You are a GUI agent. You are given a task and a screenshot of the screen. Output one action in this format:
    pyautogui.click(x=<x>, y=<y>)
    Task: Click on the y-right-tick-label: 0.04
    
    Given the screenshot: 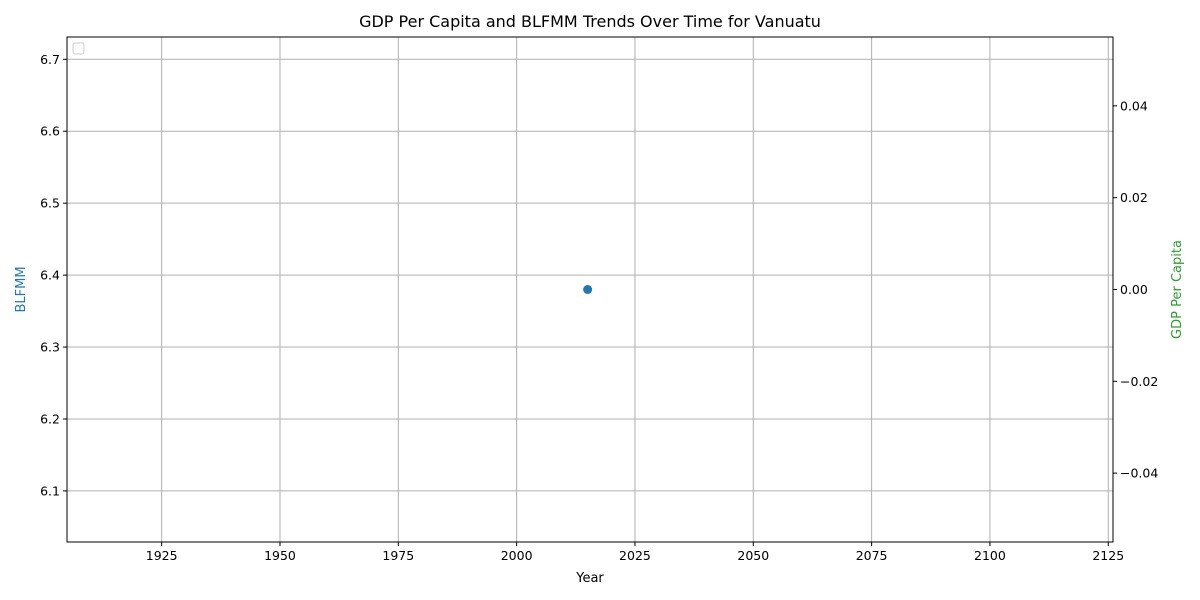 What is the action you would take?
    pyautogui.click(x=1134, y=105)
    